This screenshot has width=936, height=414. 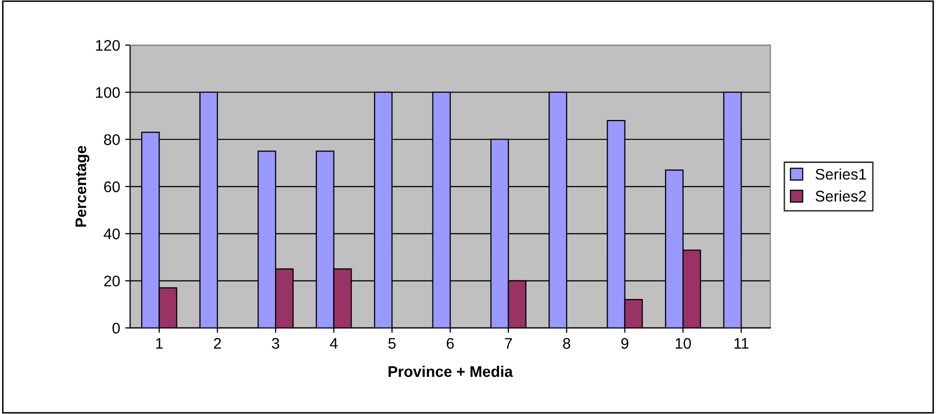 What do you see at coordinates (159, 343) in the screenshot?
I see `x-tick-label: 1` at bounding box center [159, 343].